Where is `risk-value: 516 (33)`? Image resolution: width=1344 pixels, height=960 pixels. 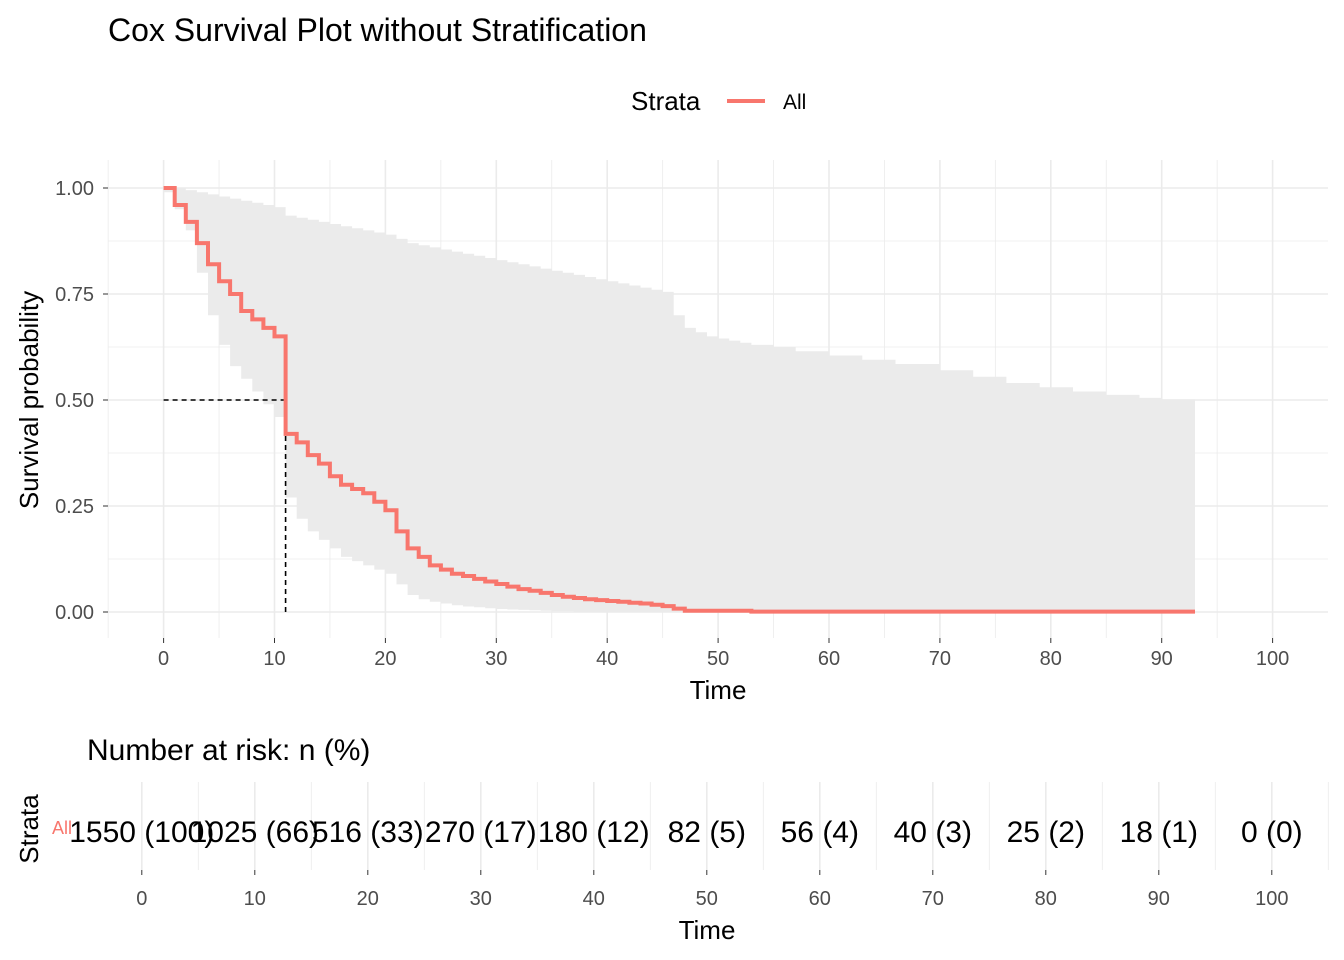 risk-value: 516 (33) is located at coordinates (368, 832).